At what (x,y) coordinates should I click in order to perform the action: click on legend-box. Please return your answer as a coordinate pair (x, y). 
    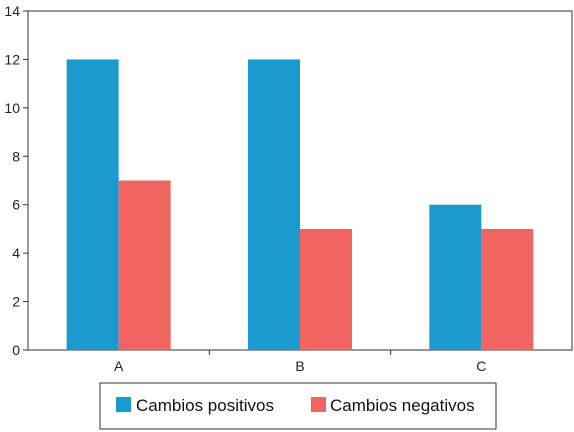
    Looking at the image, I should click on (298, 406).